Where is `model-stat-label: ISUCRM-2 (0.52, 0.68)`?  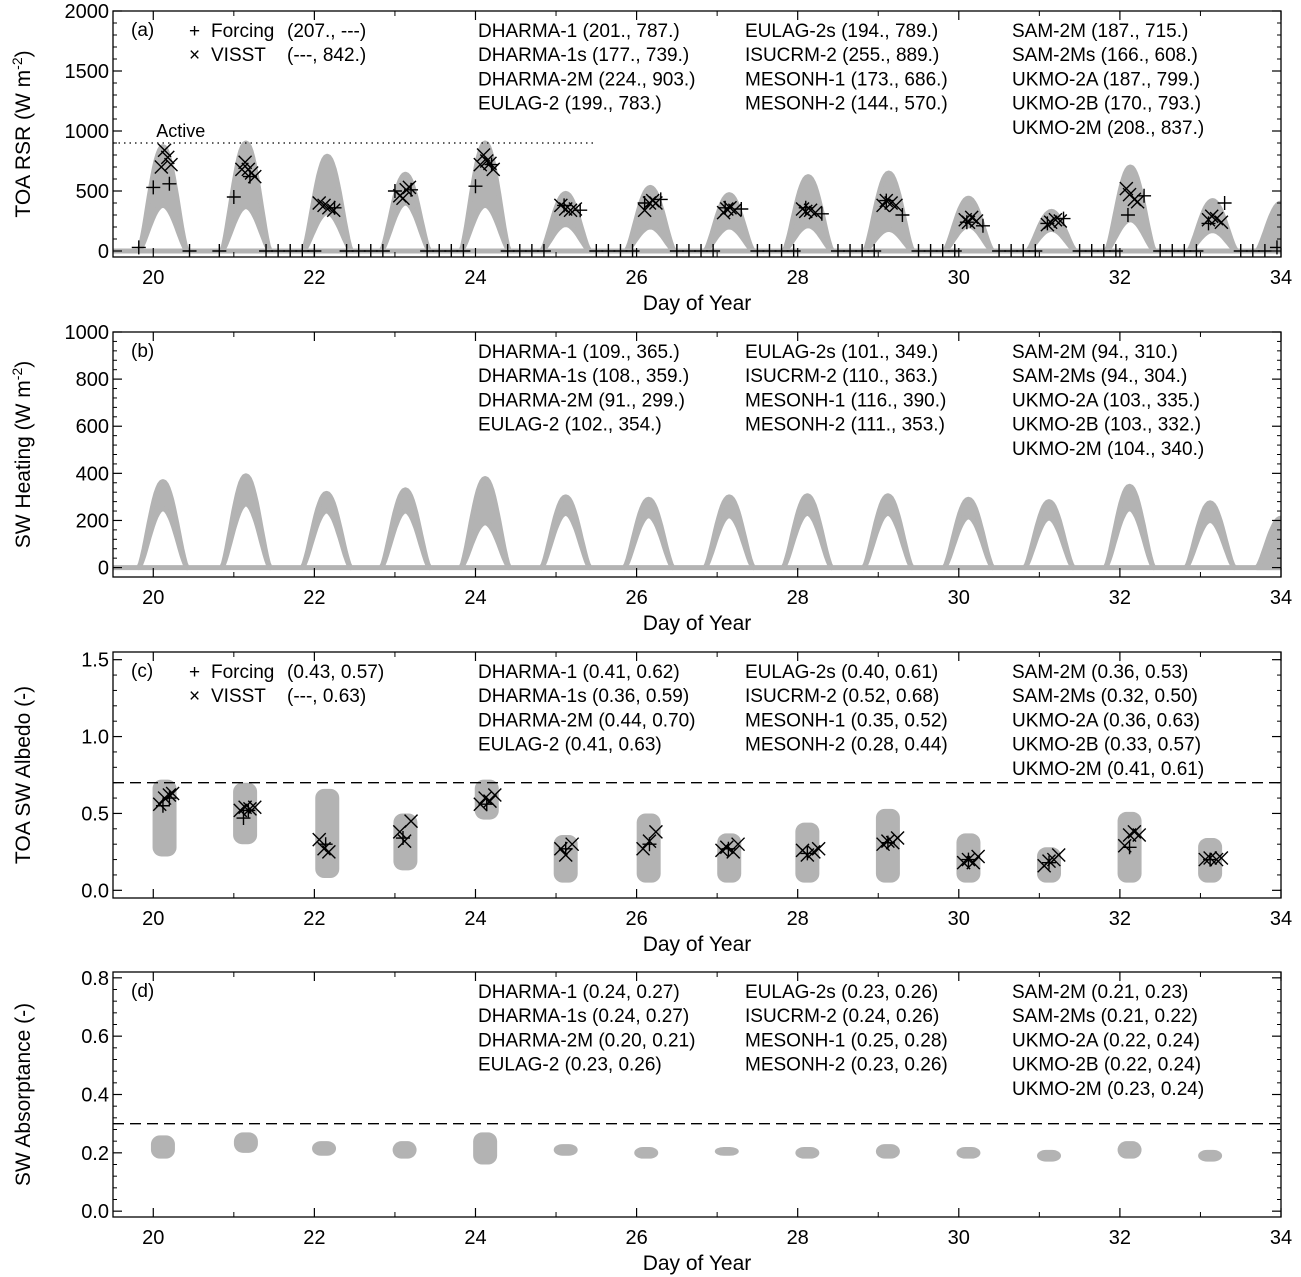
model-stat-label: ISUCRM-2 (0.52, 0.68) is located at coordinates (842, 696).